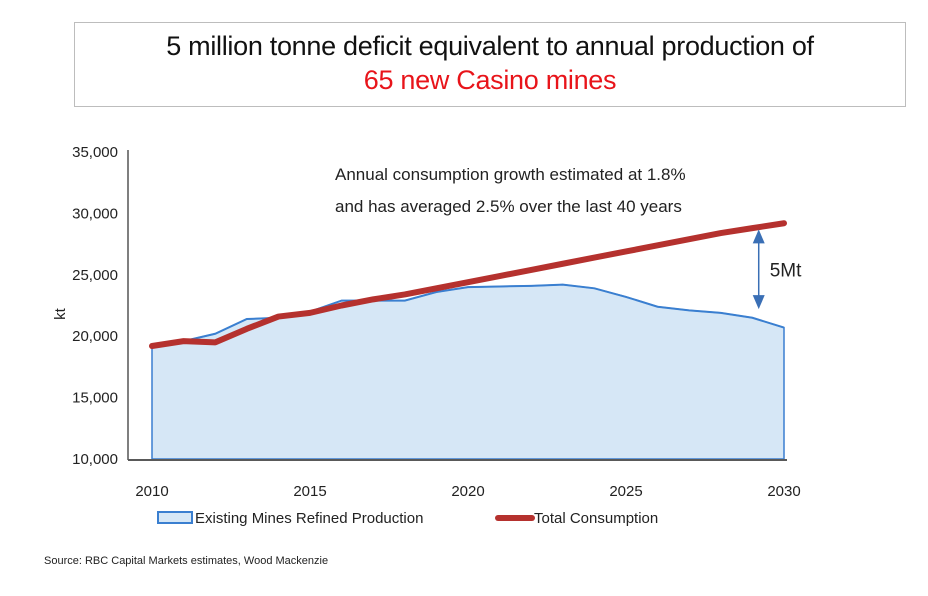 This screenshot has width=928, height=596. Describe the element at coordinates (309, 491) in the screenshot. I see `x-tick-label: 2015` at that location.